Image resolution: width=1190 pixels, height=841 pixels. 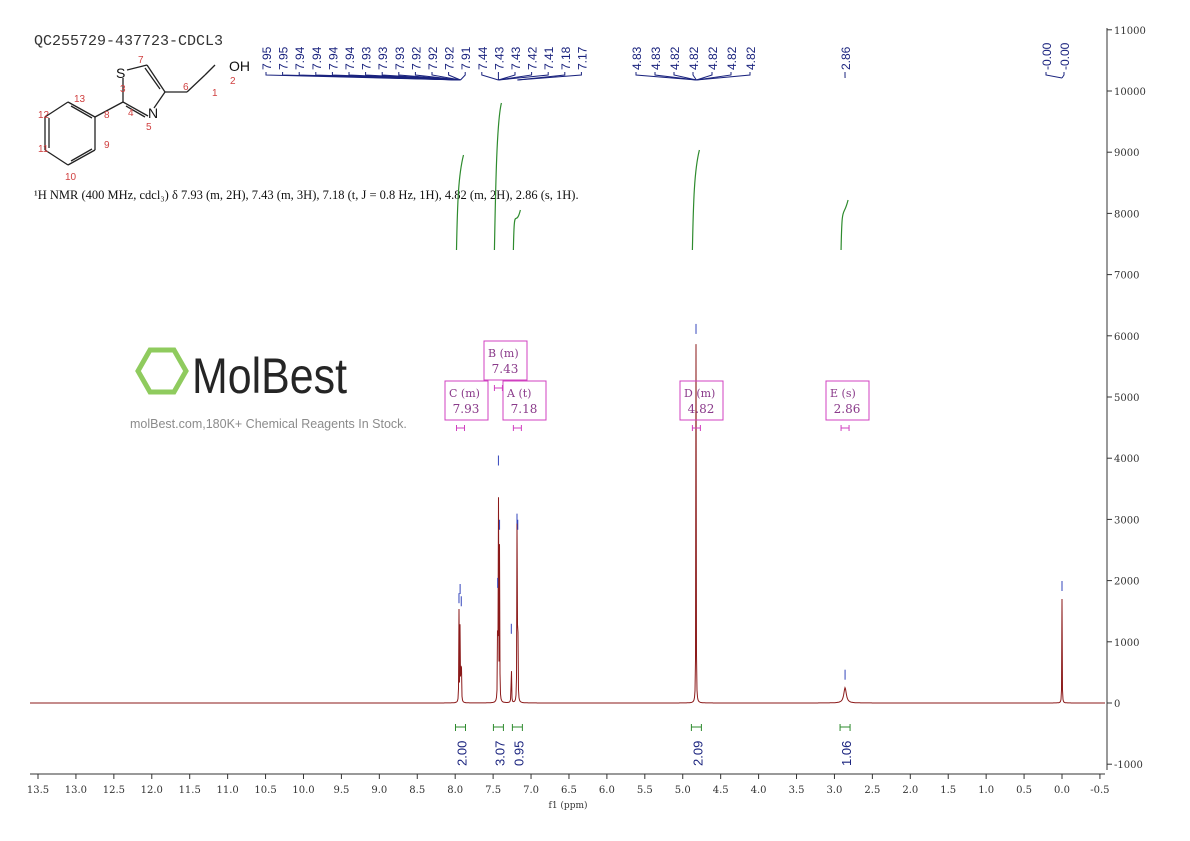 What do you see at coordinates (303, 790) in the screenshot?
I see `x-tick-label: 10.0` at bounding box center [303, 790].